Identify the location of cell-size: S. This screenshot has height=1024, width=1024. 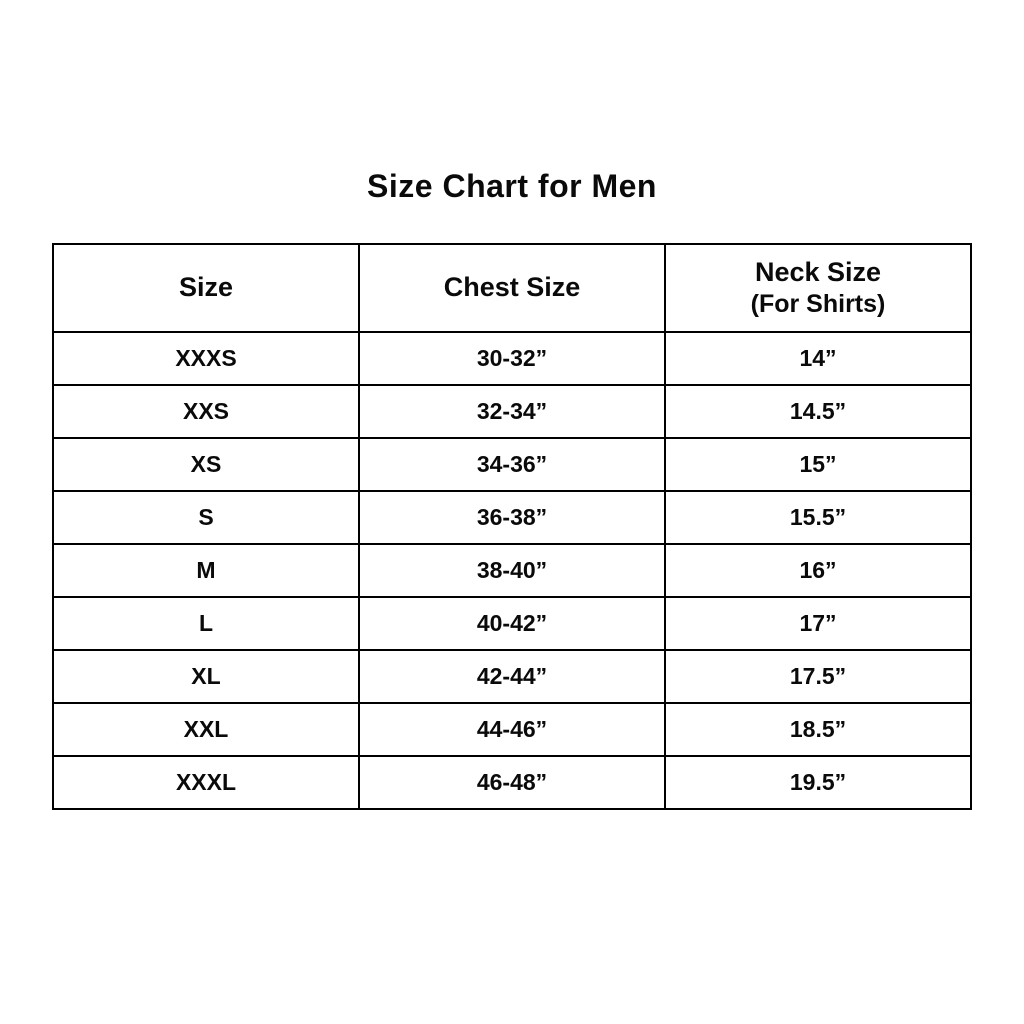
(206, 517).